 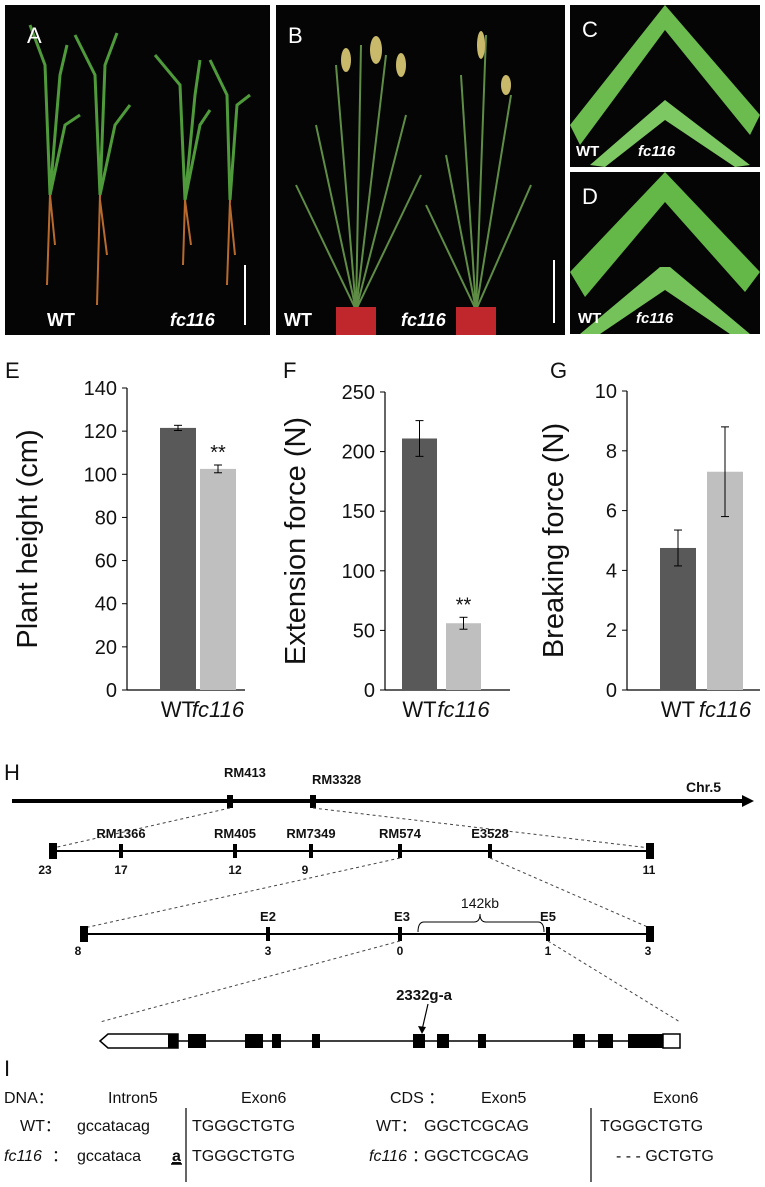 What do you see at coordinates (235, 870) in the screenshot?
I see `recombinant-count: 12` at bounding box center [235, 870].